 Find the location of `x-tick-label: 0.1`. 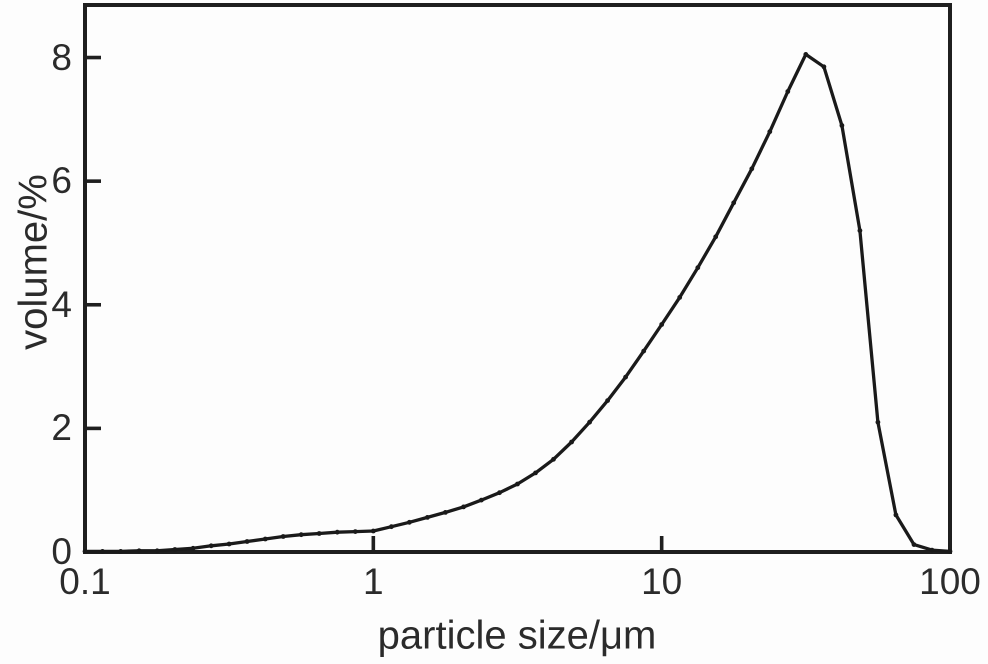

x-tick-label: 0.1 is located at coordinates (85, 581).